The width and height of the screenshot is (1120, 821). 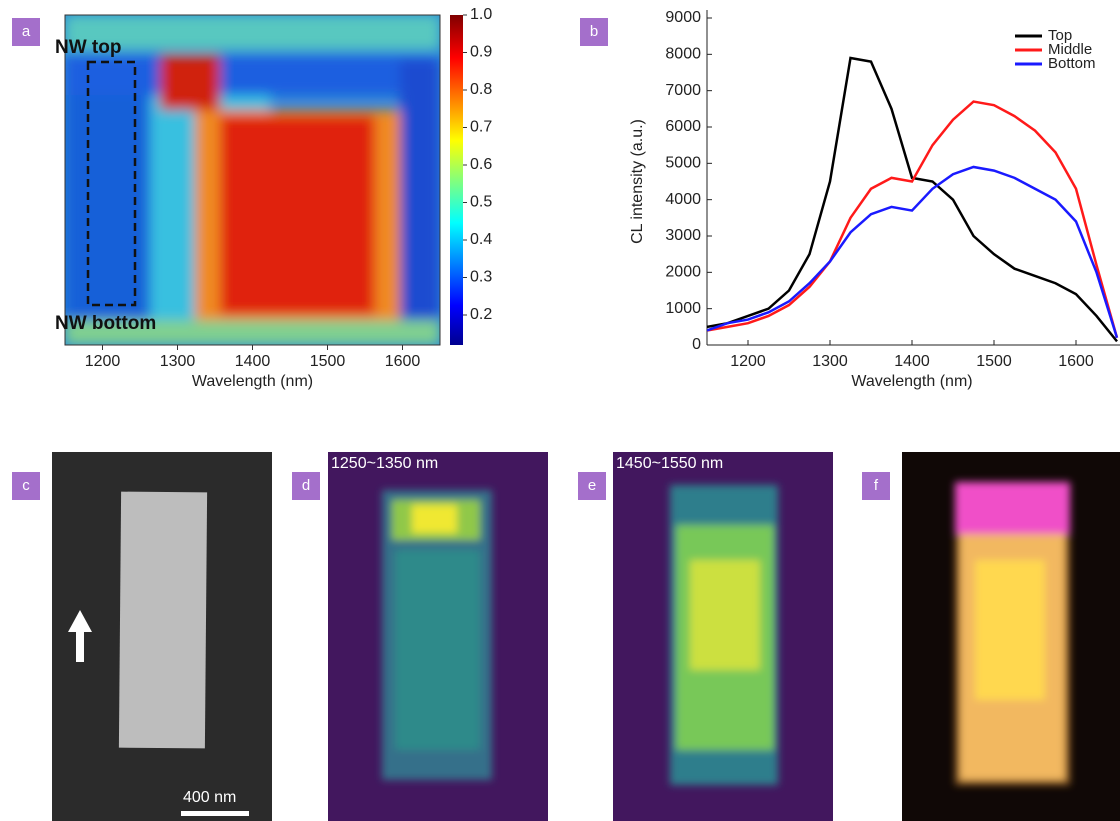 What do you see at coordinates (1070, 49) in the screenshot?
I see `legend-label: Middle` at bounding box center [1070, 49].